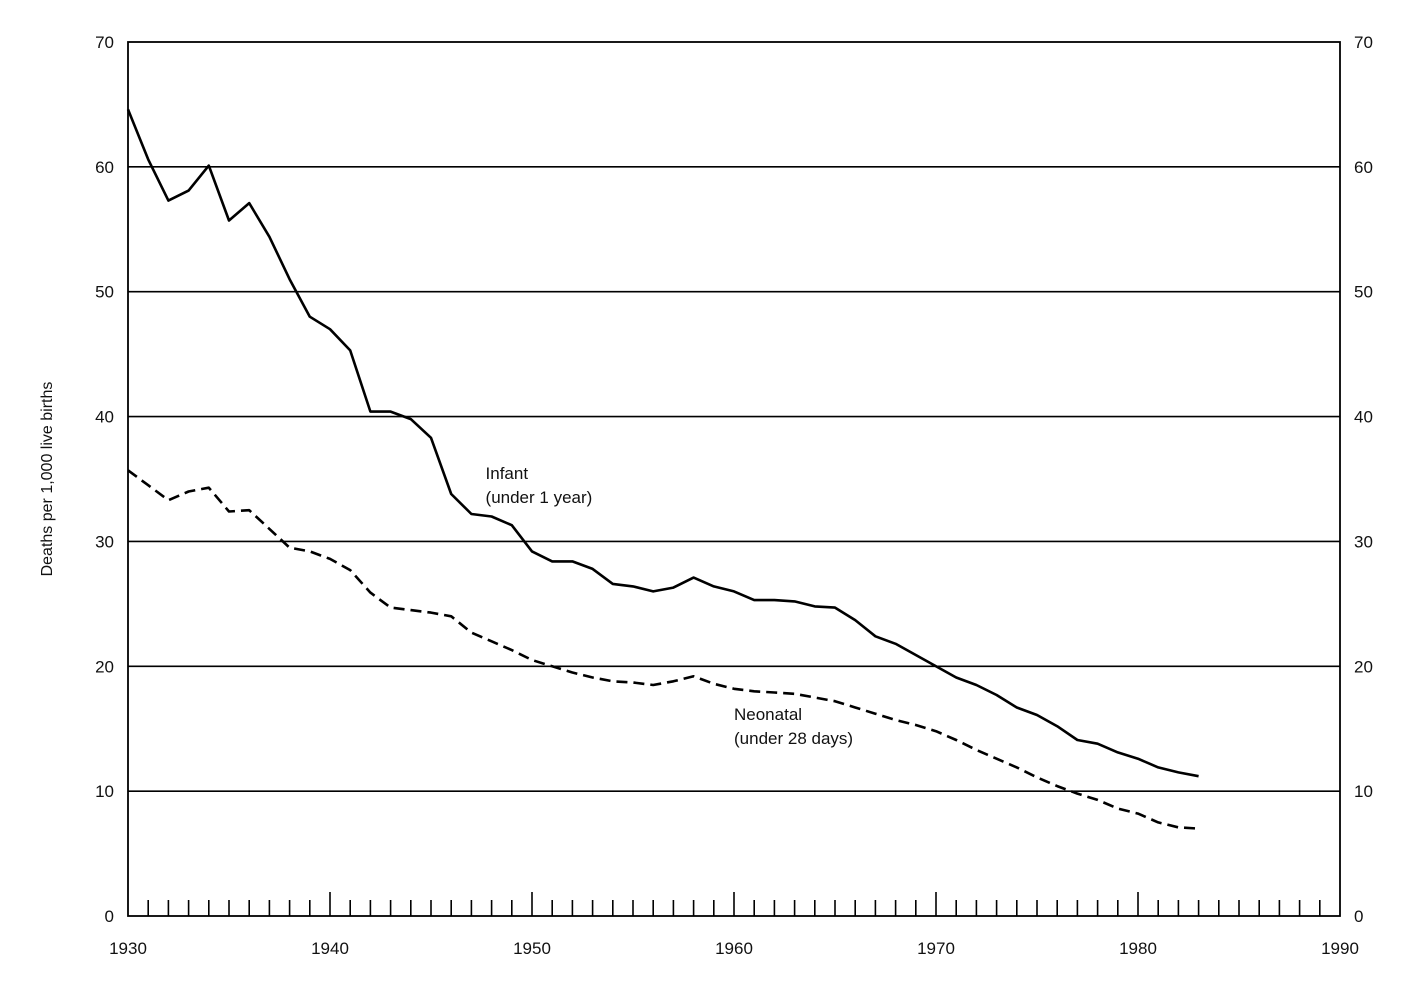 This screenshot has height=985, width=1422. What do you see at coordinates (1363, 42) in the screenshot?
I see `y-tick-label-right-70: 70` at bounding box center [1363, 42].